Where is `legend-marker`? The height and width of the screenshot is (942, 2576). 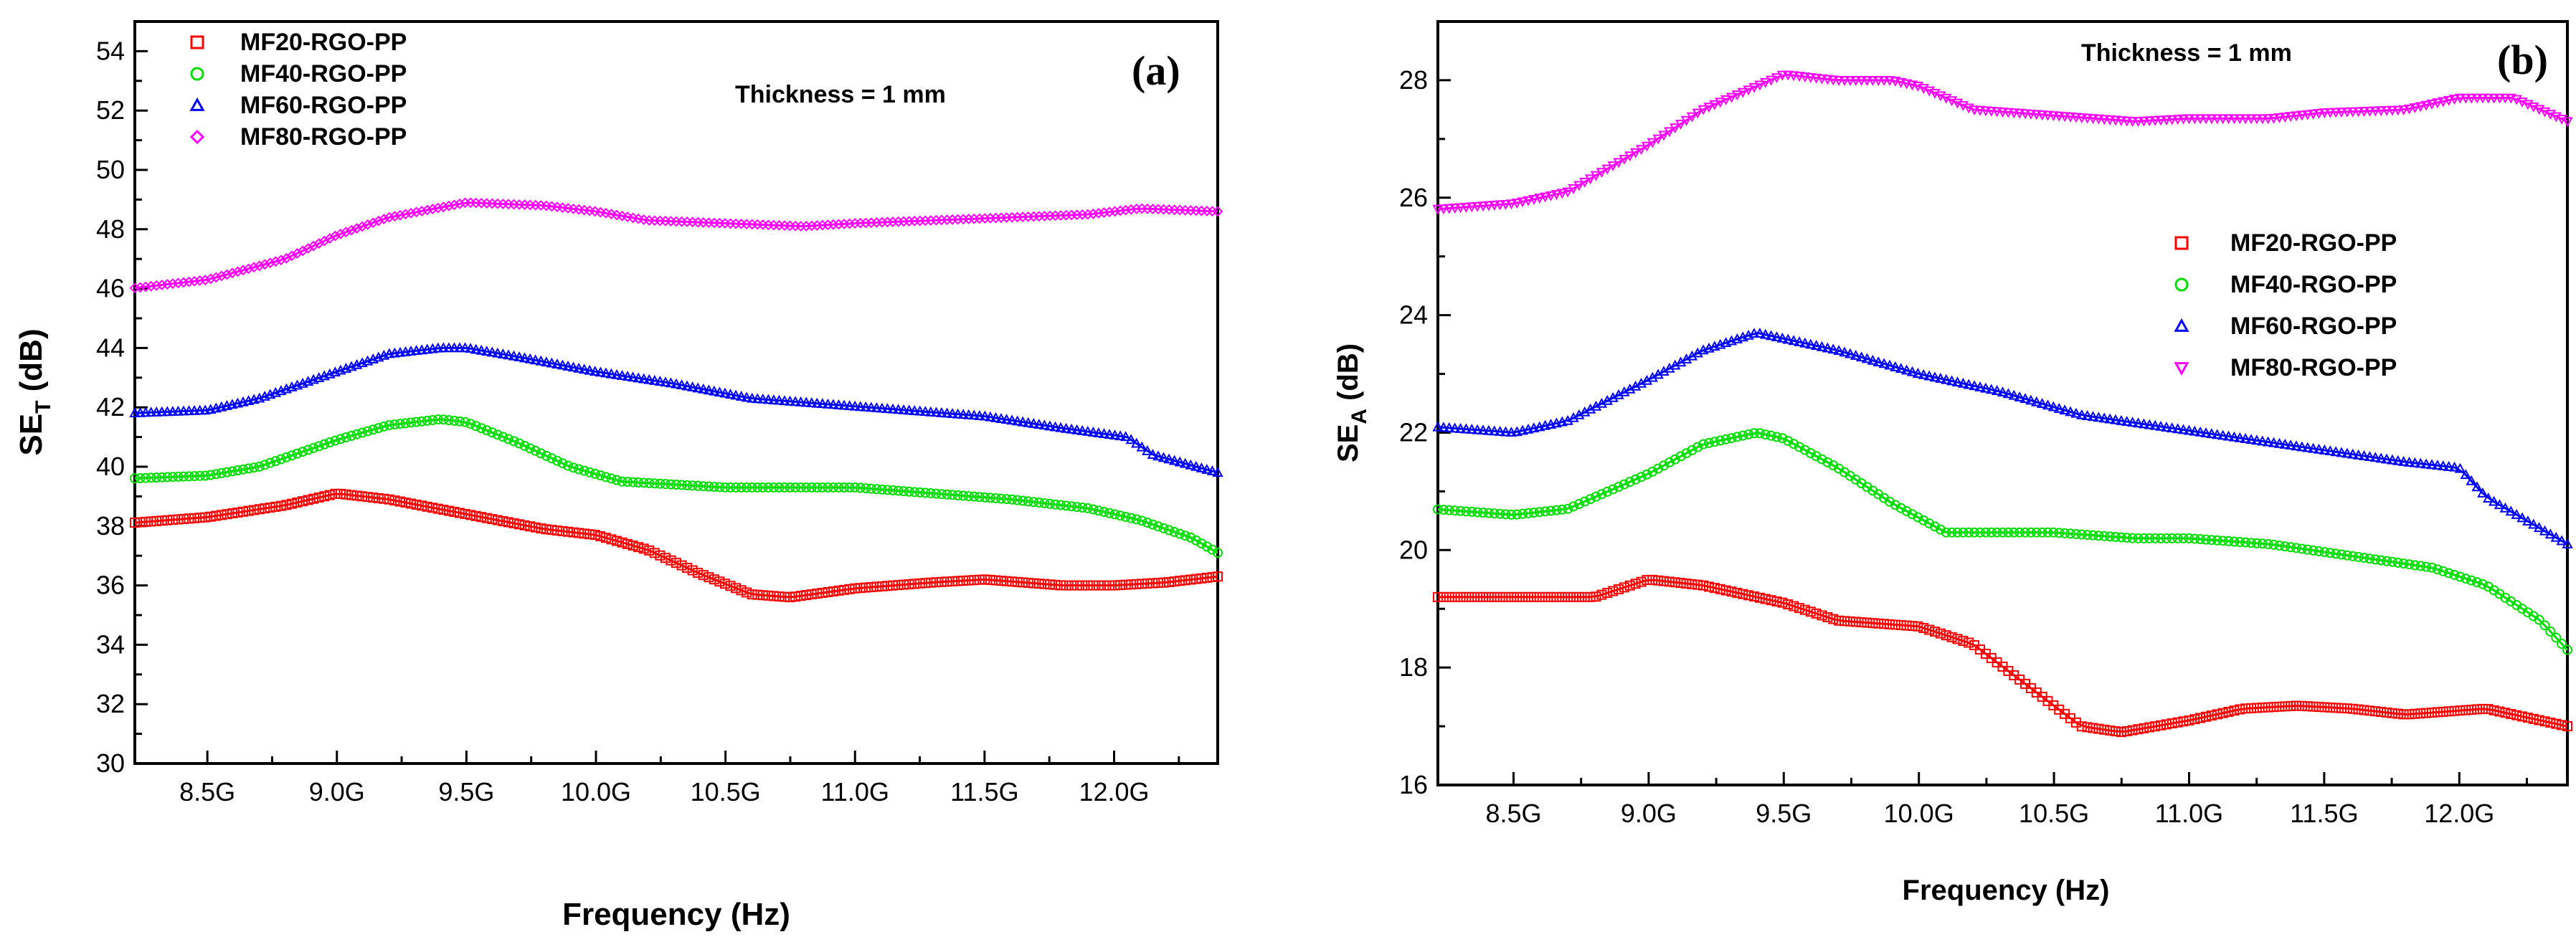 legend-marker is located at coordinates (2181, 325).